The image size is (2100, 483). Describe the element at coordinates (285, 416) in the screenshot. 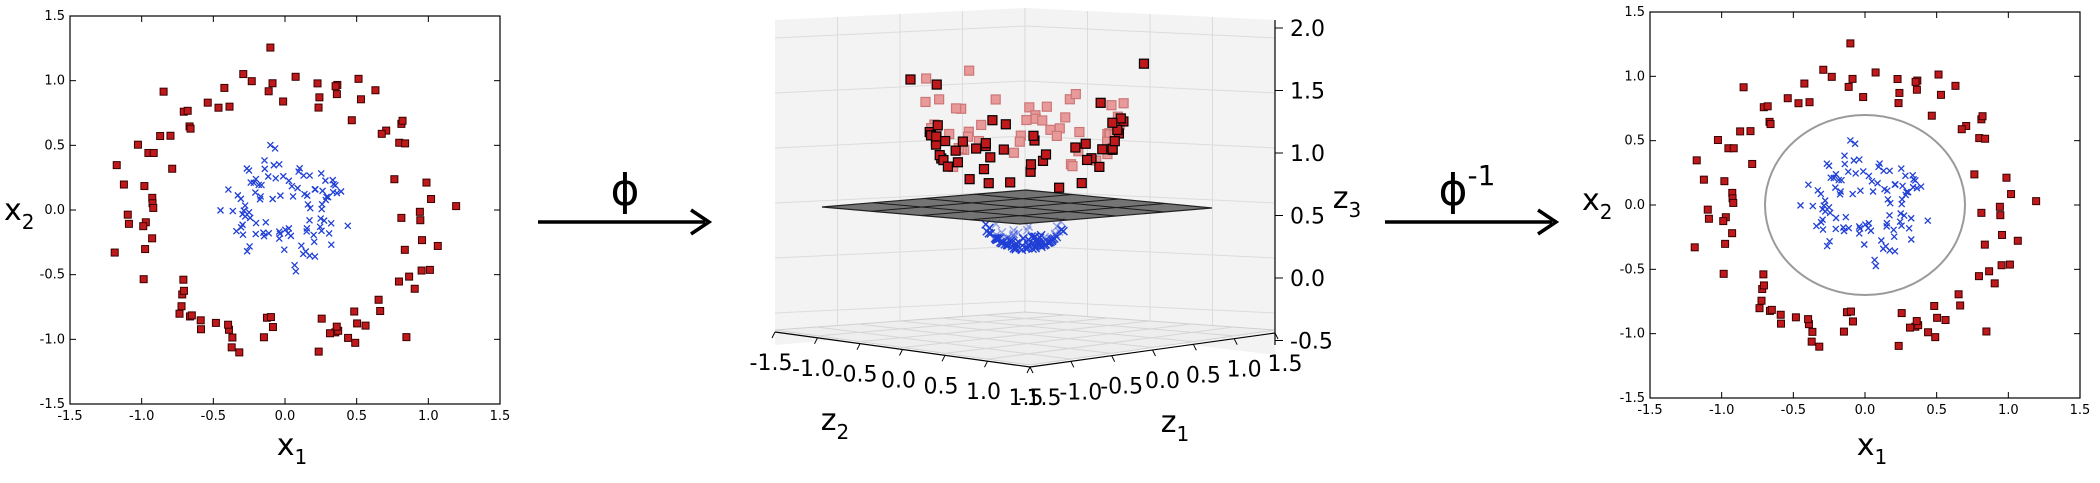

I see `left-xtick-label: 0.0` at that location.